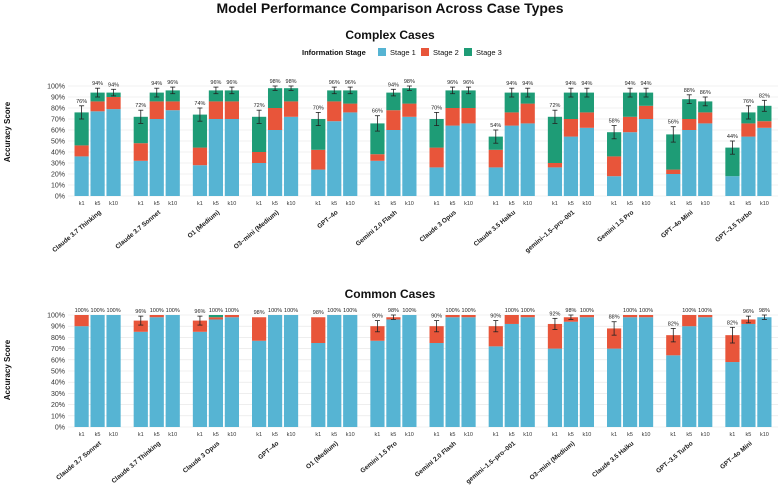  Describe the element at coordinates (495, 126) in the screenshot. I see `complex-value-label-claude-3-5-haiku-k1: 54%` at that location.